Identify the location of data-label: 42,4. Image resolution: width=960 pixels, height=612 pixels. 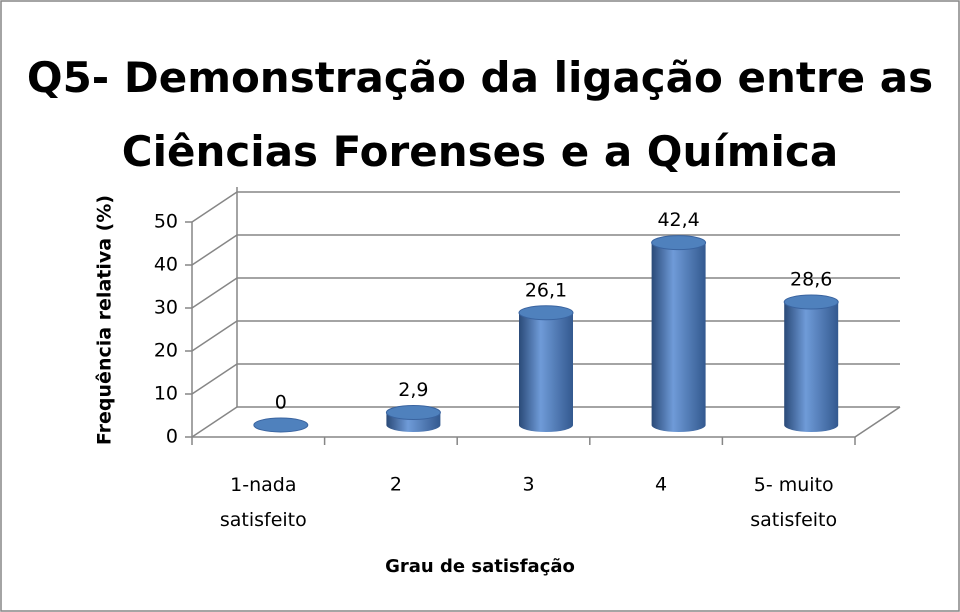
(678, 220).